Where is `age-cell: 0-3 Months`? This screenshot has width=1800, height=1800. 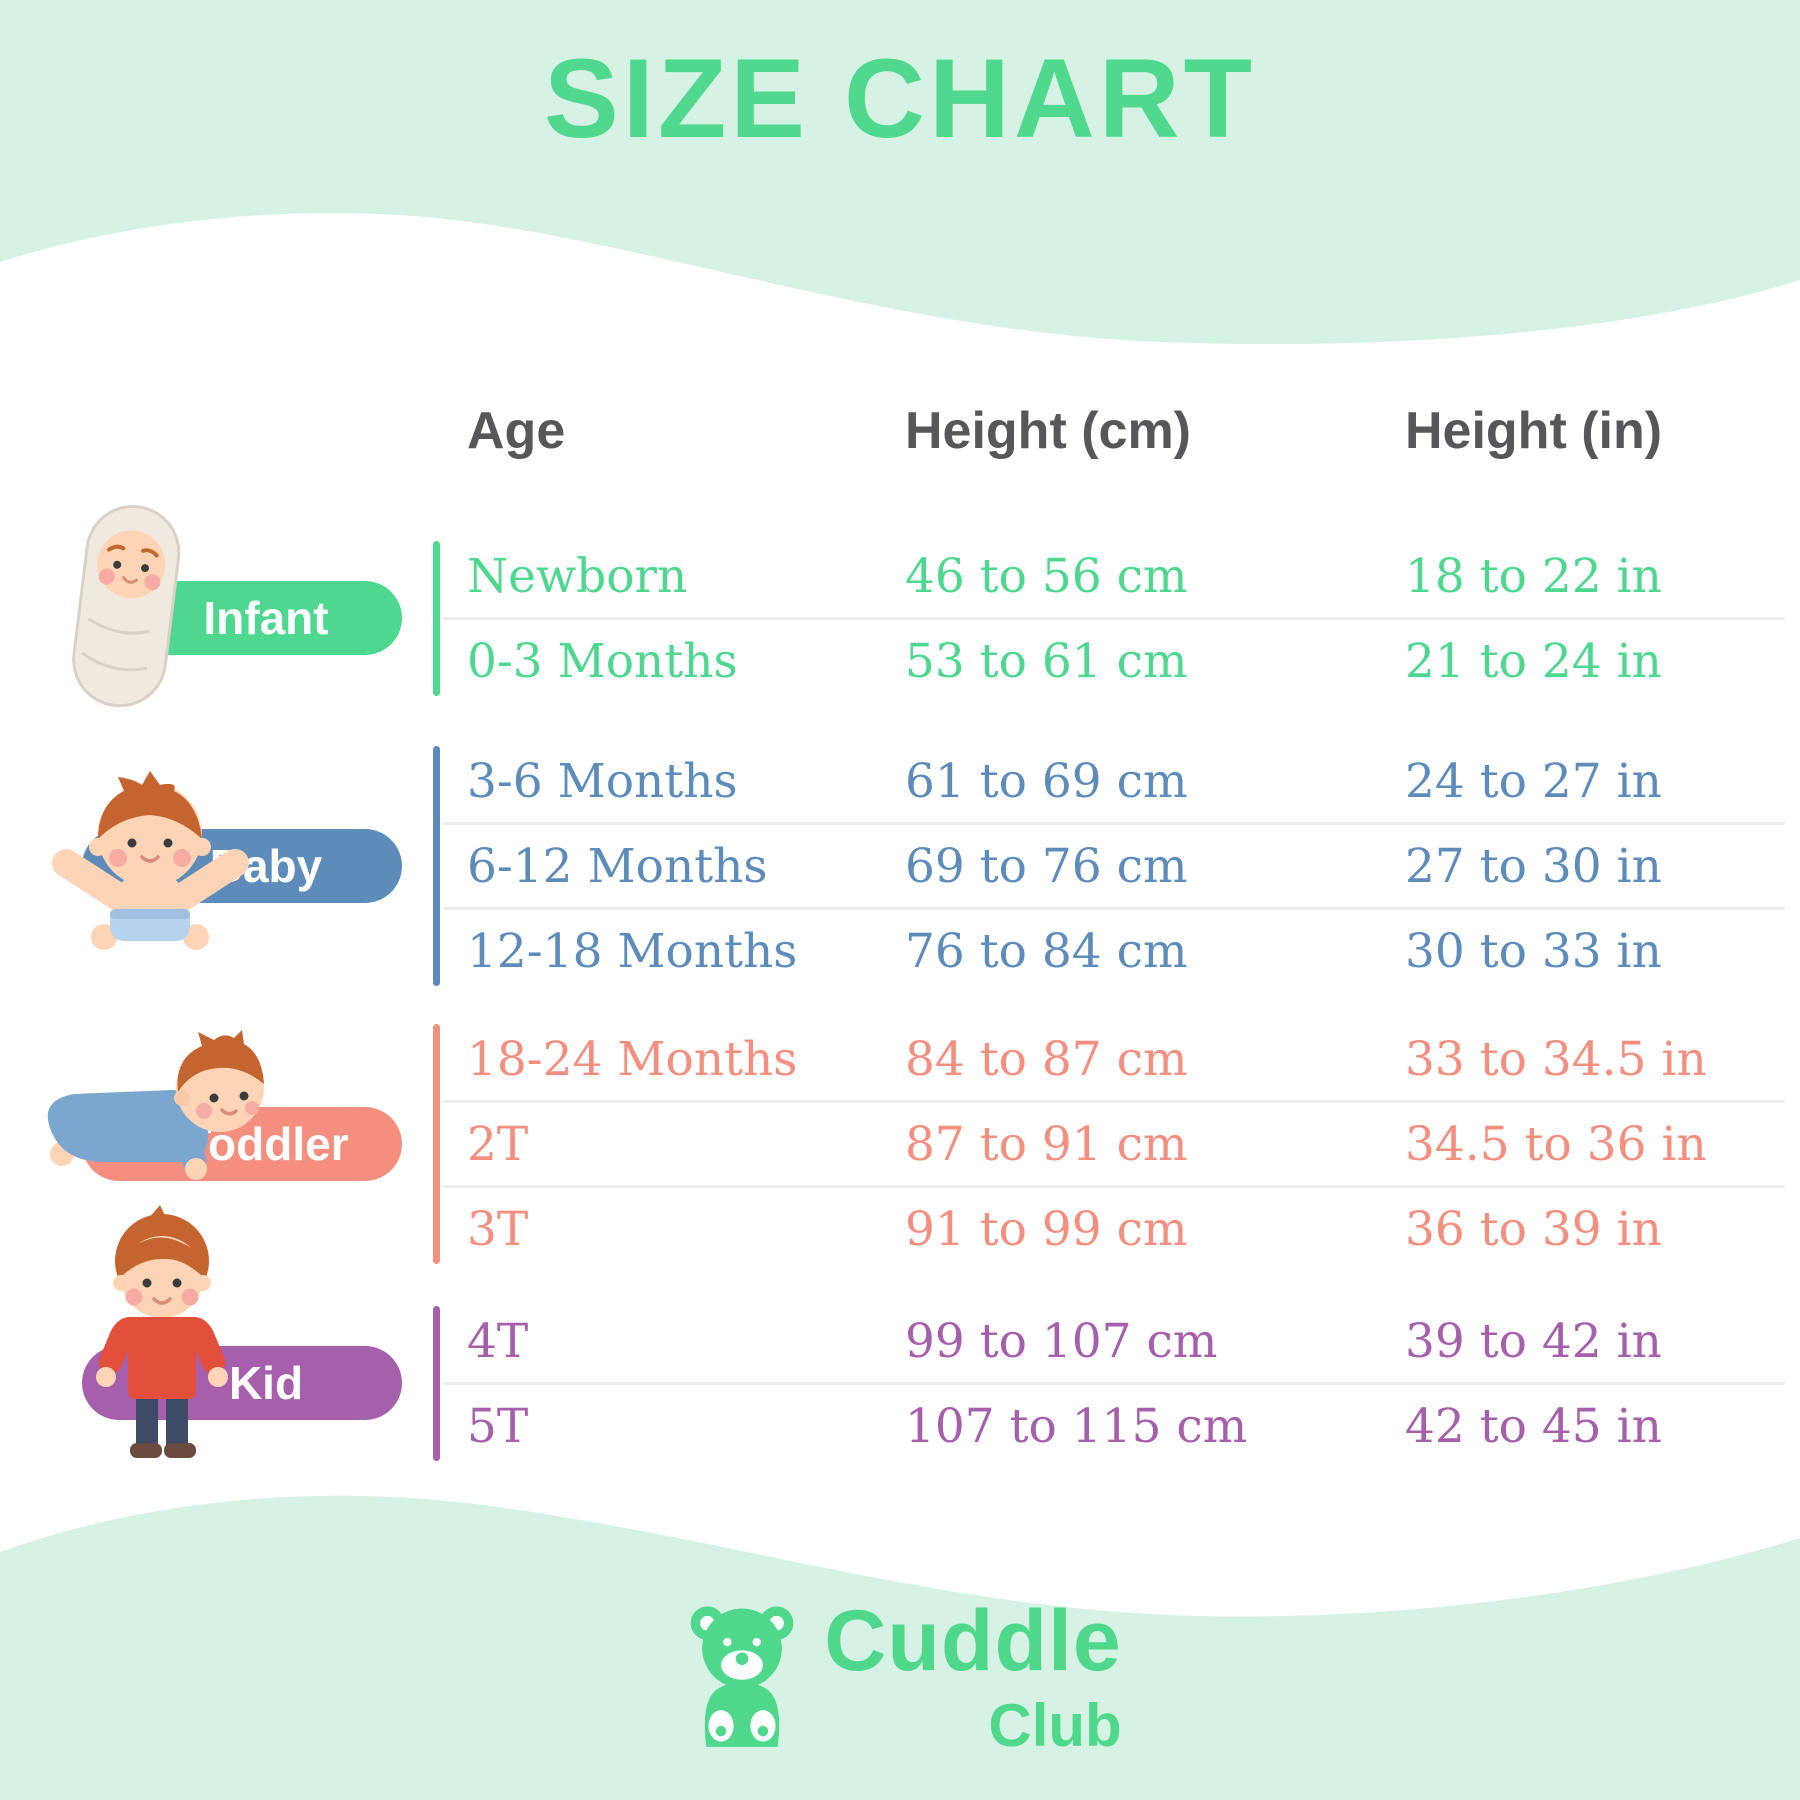 age-cell: 0-3 Months is located at coordinates (602, 661).